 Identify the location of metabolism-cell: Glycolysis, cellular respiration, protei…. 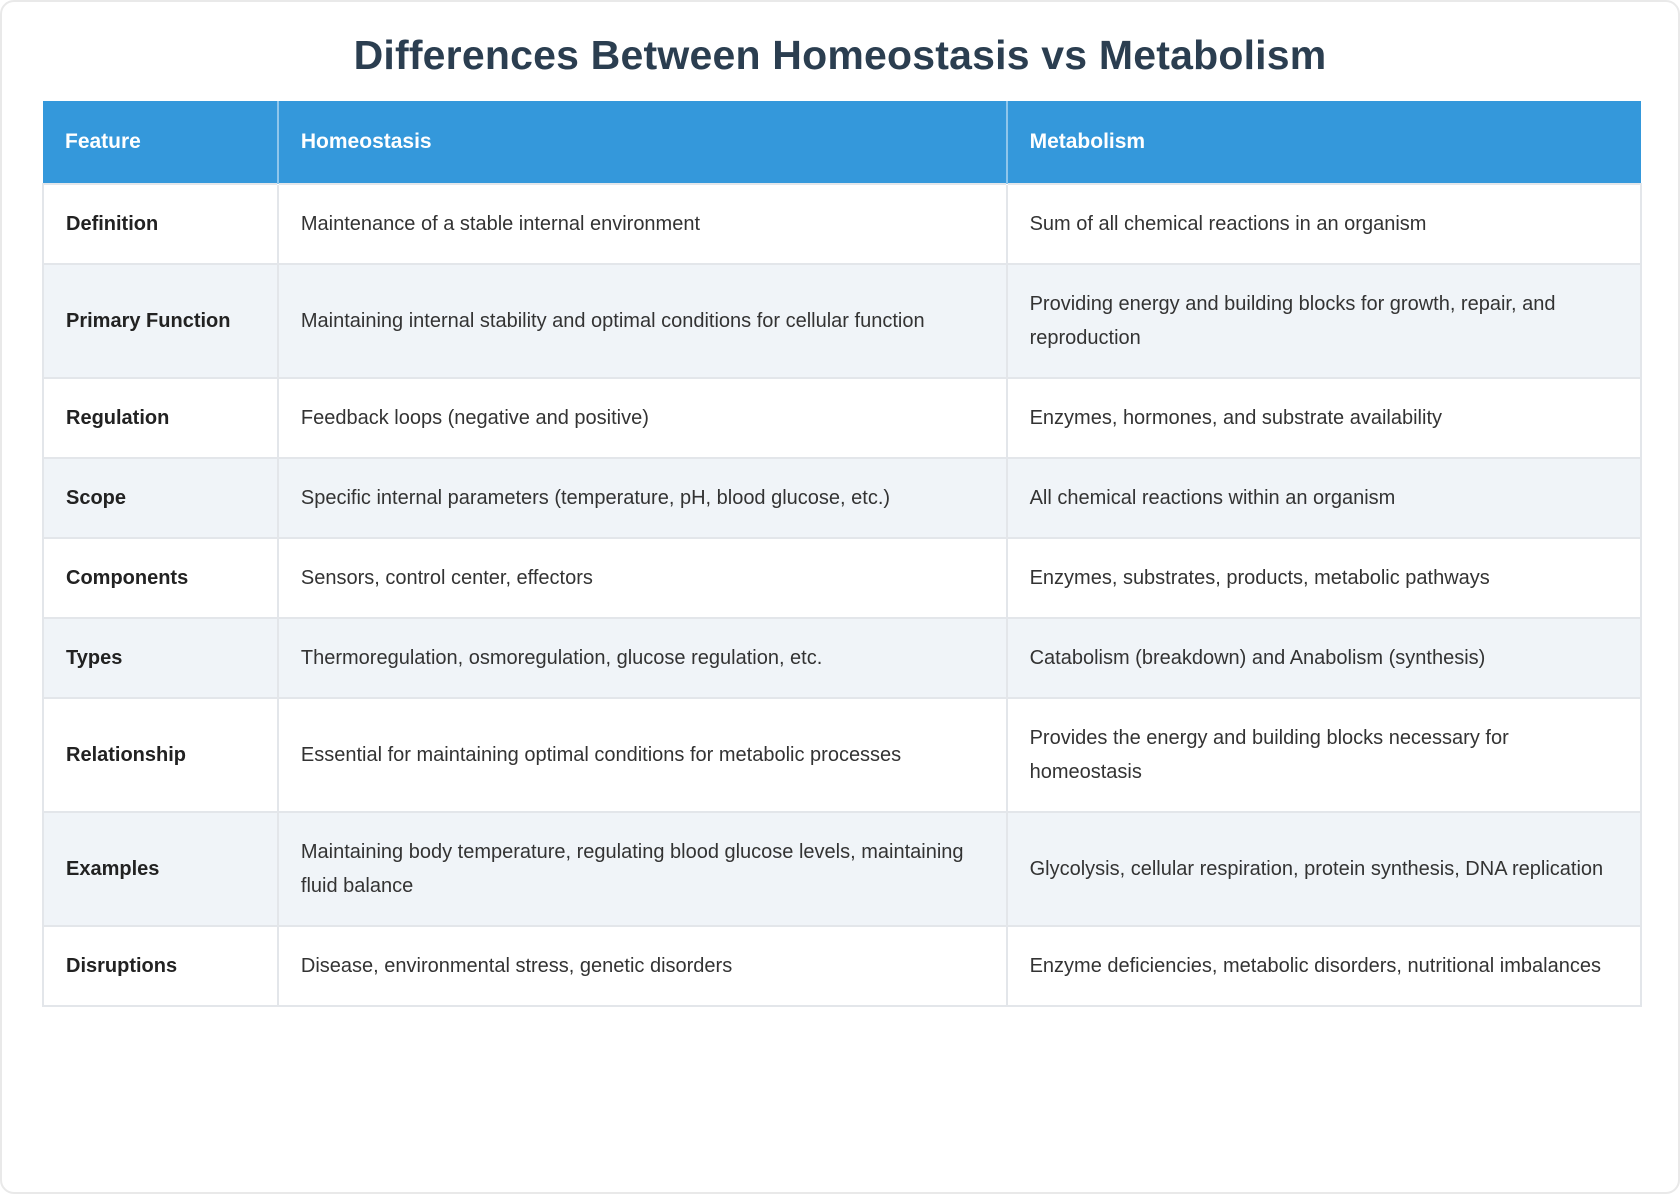
(1324, 869).